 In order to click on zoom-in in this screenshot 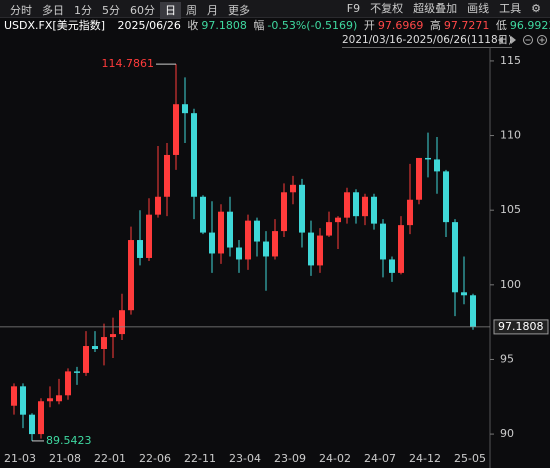, I will do `click(542, 40)`.